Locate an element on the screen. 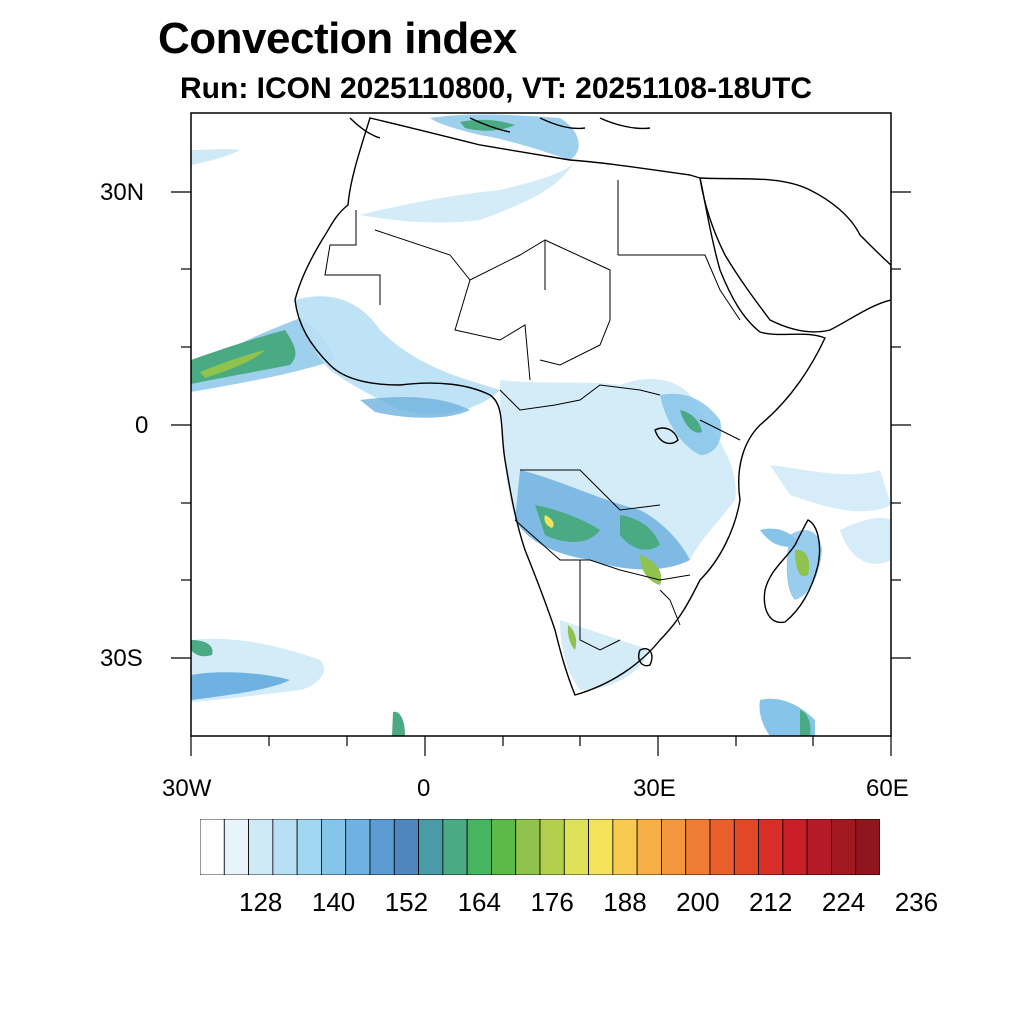  map-subtitle: Run: ICON 2025110800, VT: 20251108-18UTC is located at coordinates (496, 88).